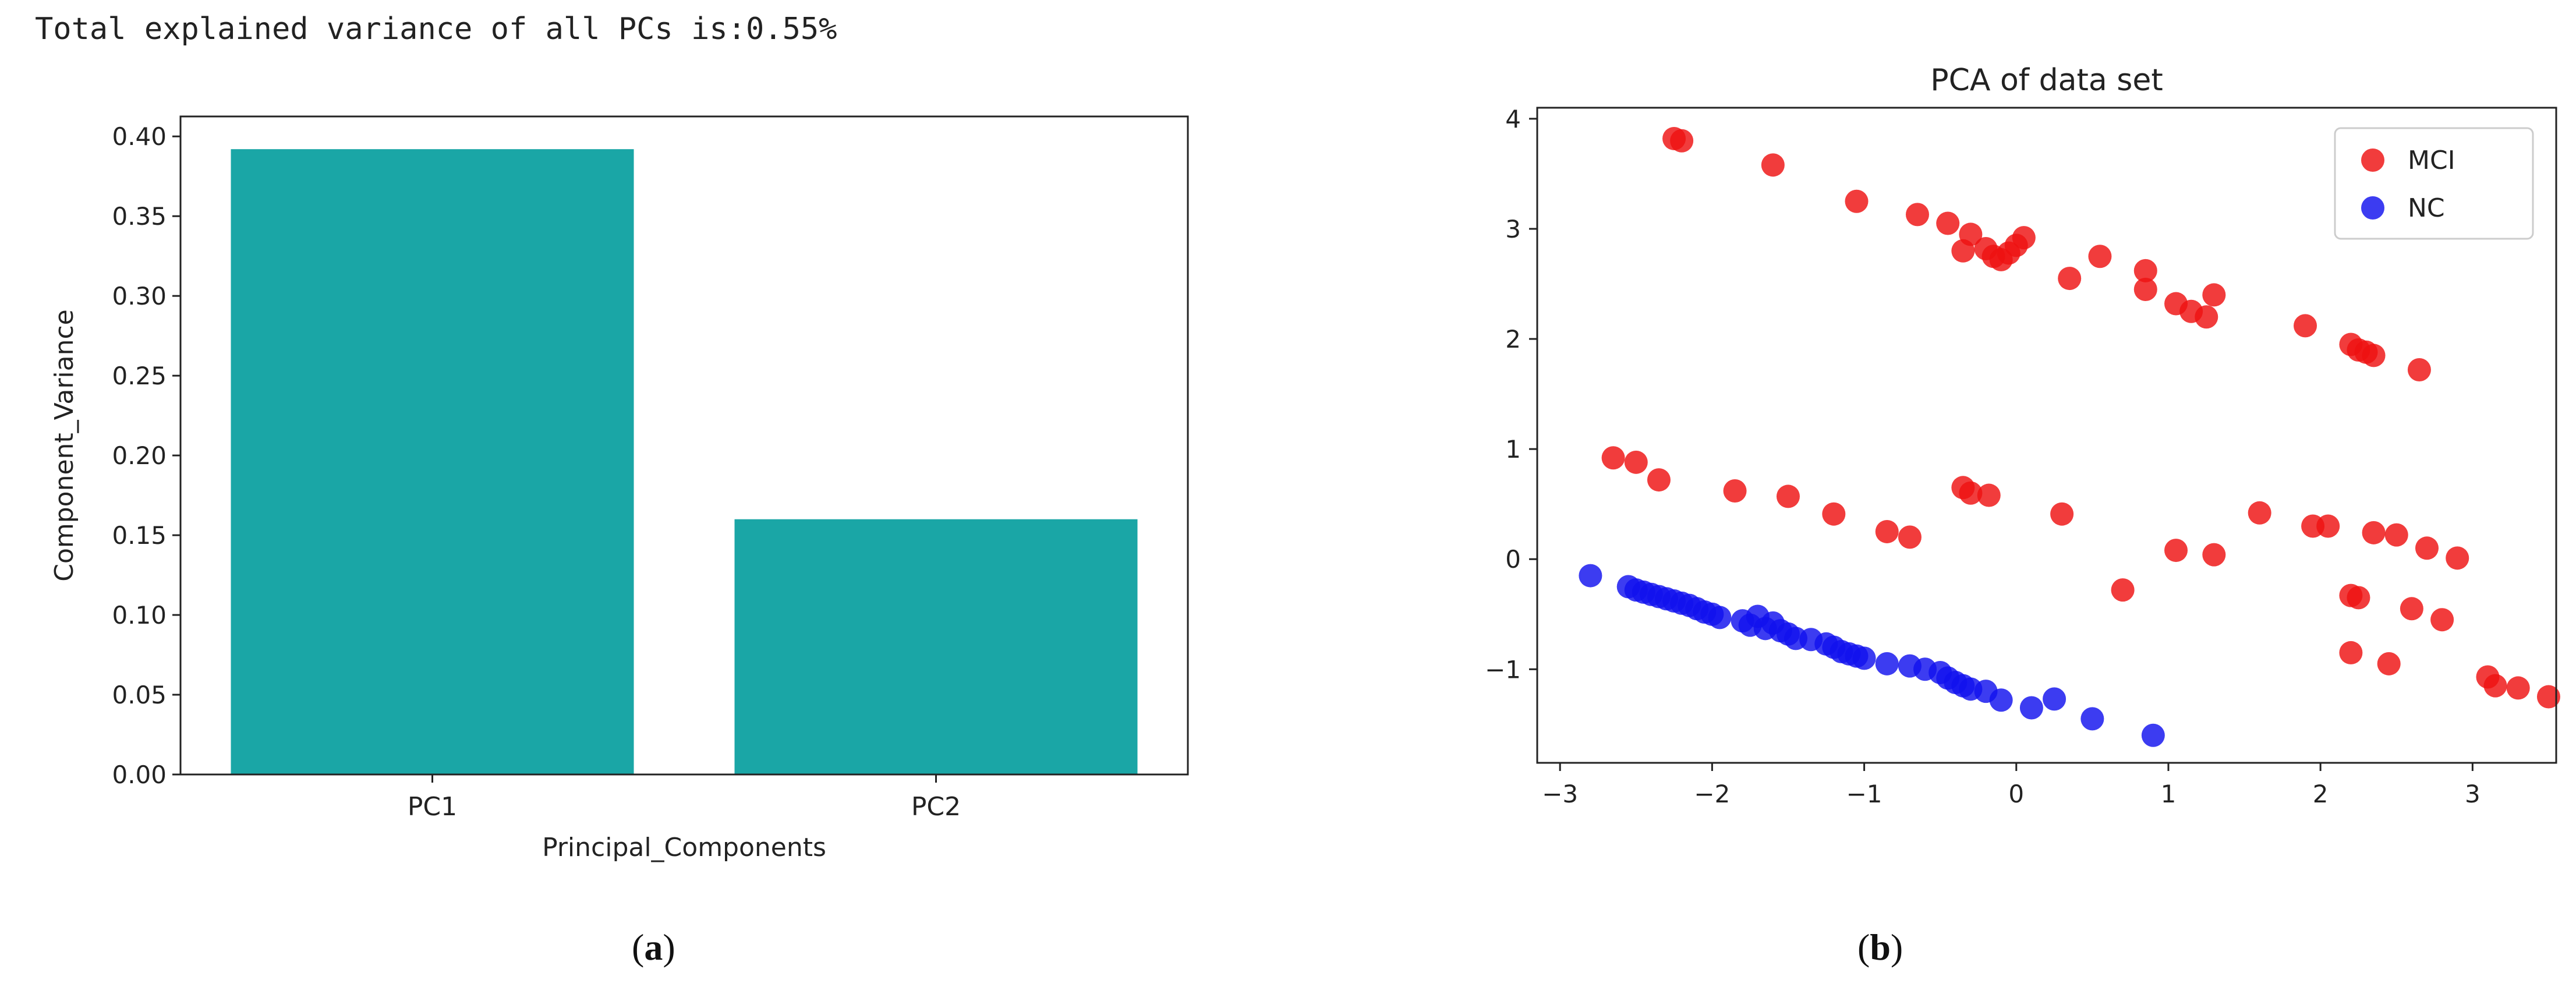  I want to click on y-axis-label: Component_Variance, so click(64, 445).